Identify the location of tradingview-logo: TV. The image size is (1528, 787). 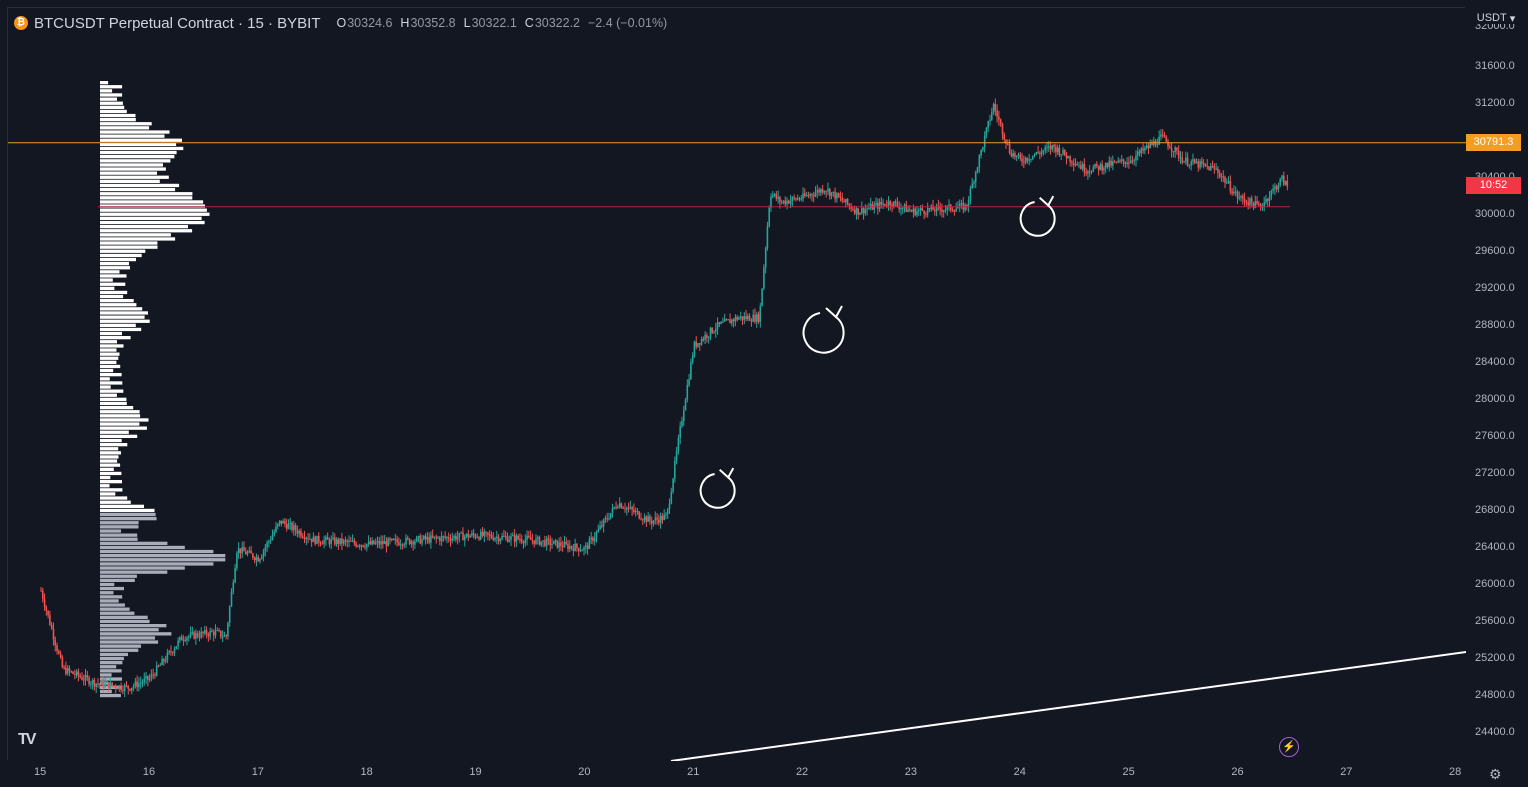
(27, 739).